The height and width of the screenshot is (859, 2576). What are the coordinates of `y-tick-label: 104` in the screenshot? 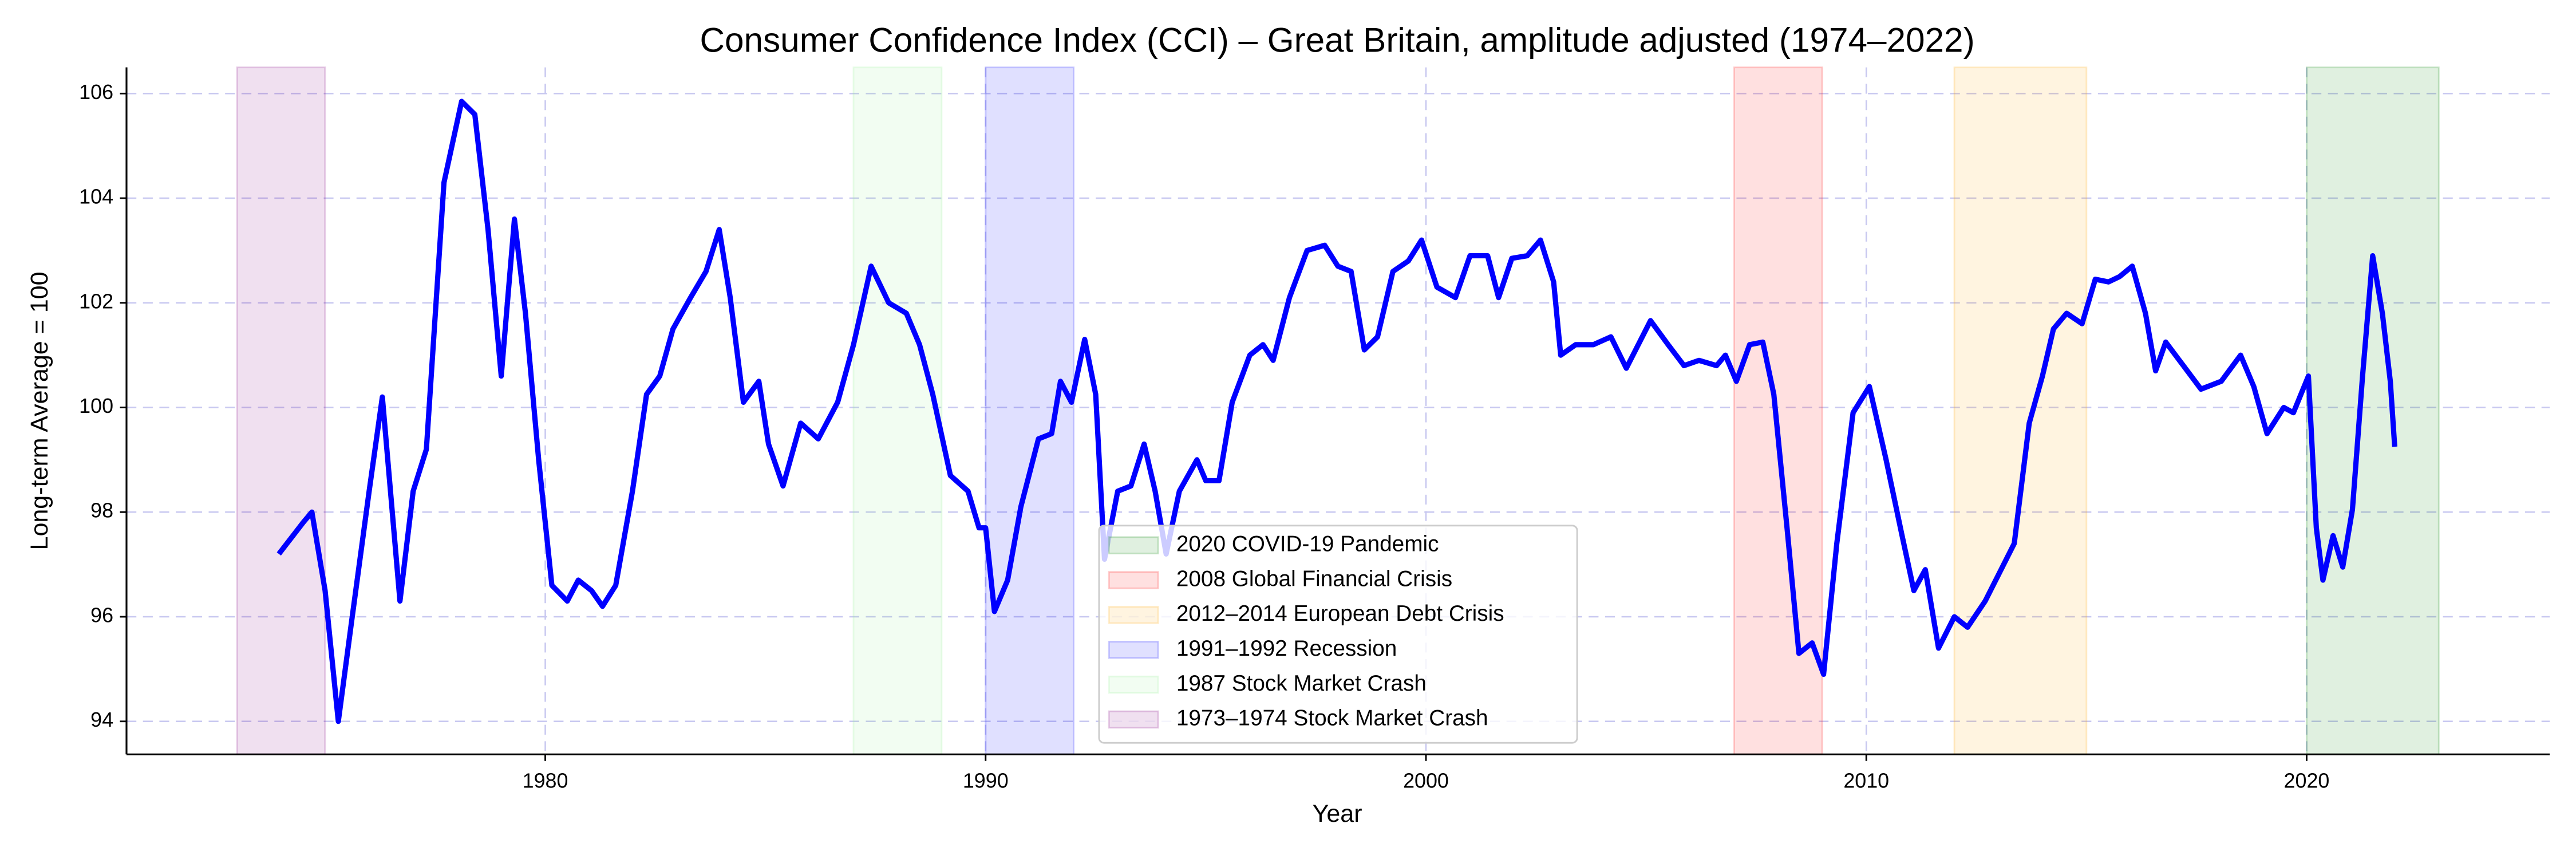 It's located at (96, 197).